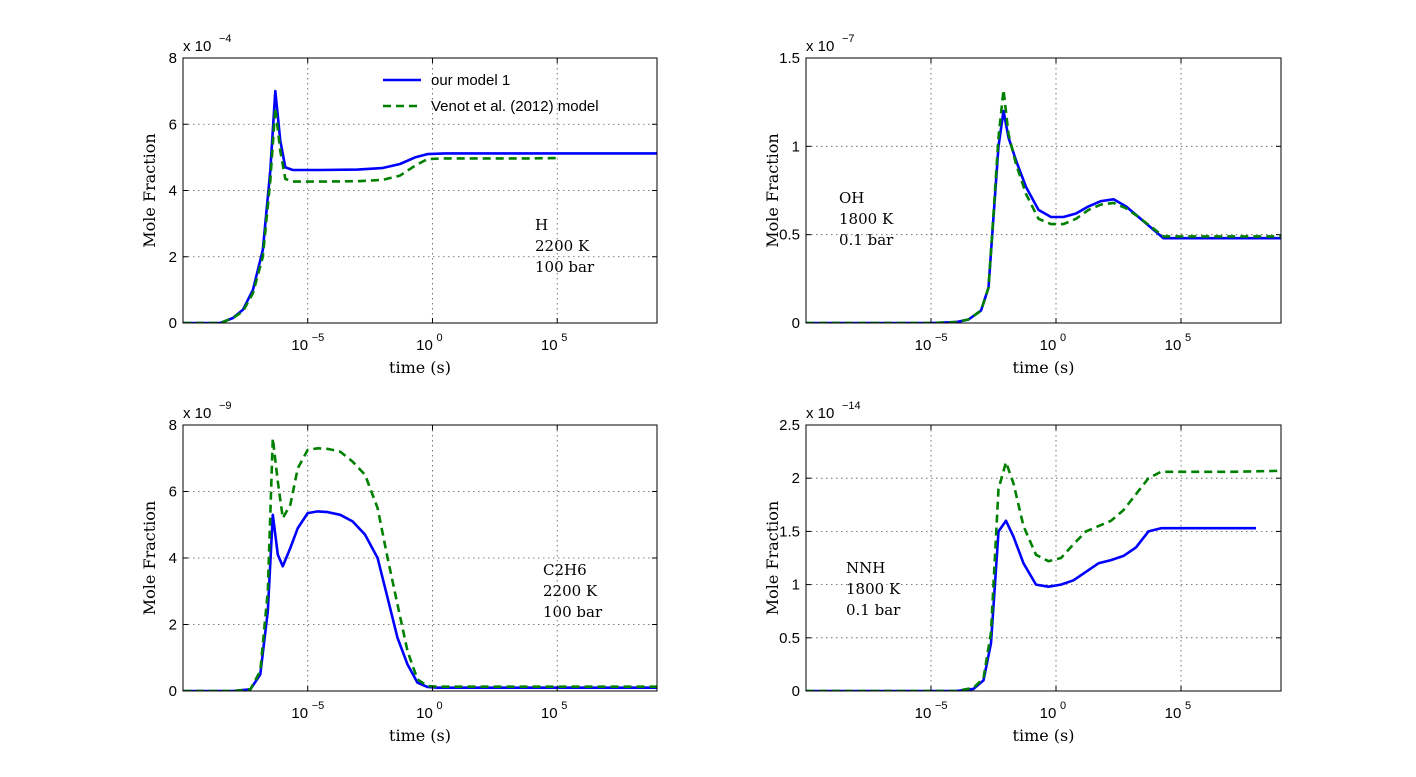 The height and width of the screenshot is (777, 1416). What do you see at coordinates (851, 198) in the screenshot?
I see `annotation-line: OH` at bounding box center [851, 198].